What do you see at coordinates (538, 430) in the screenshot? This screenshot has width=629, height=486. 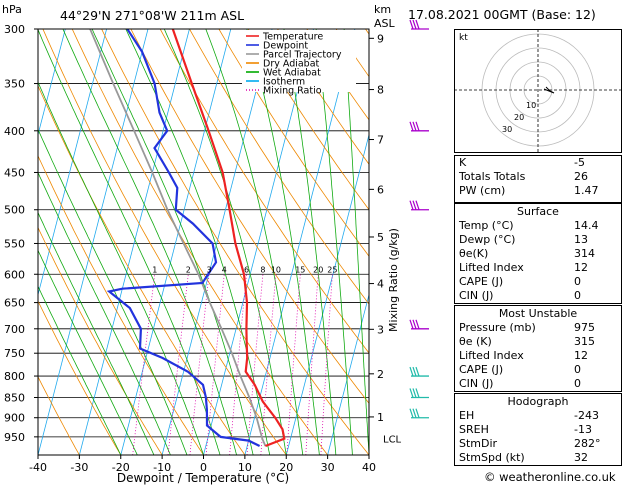 I see `param-row: SREH -13` at bounding box center [538, 430].